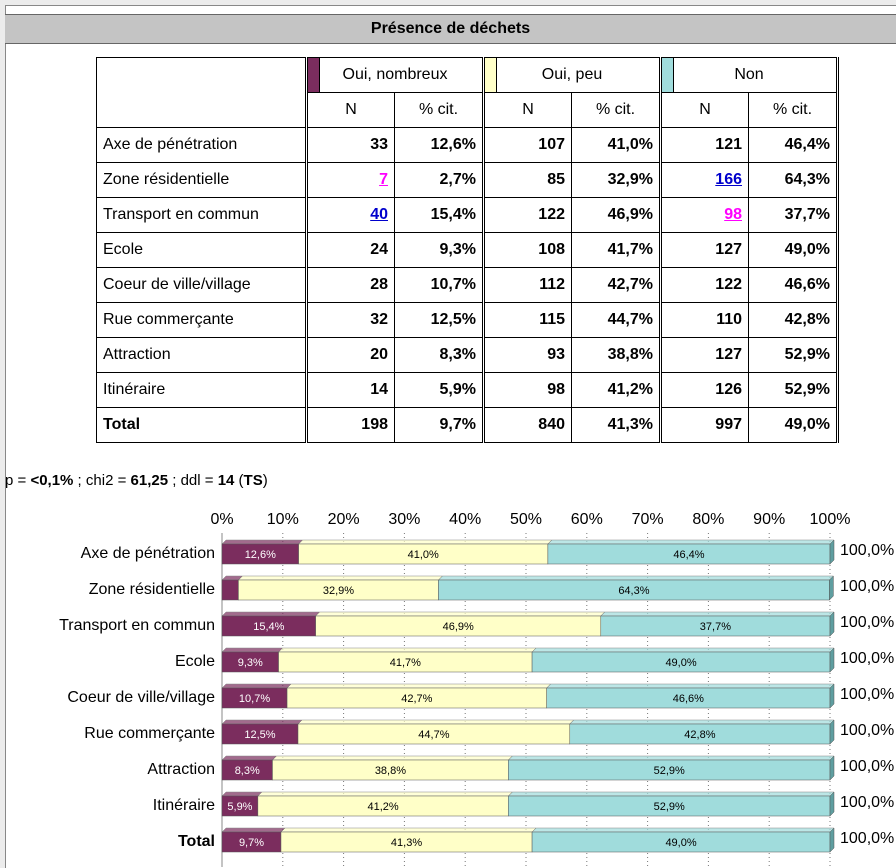 The height and width of the screenshot is (868, 896). What do you see at coordinates (202, 390) in the screenshot?
I see `row-label: Itinéraire` at bounding box center [202, 390].